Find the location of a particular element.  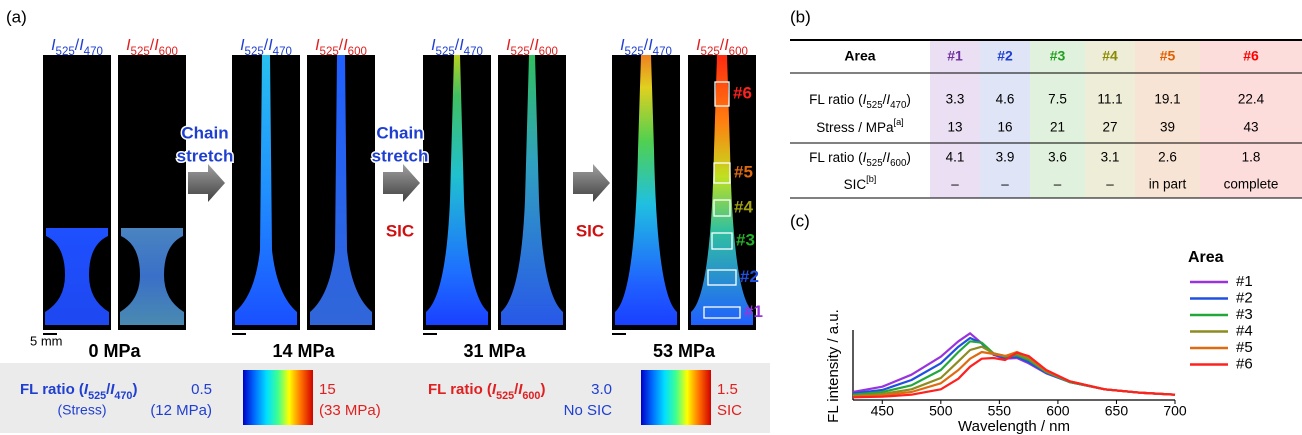

text-part: SIC is located at coordinates (855, 184).